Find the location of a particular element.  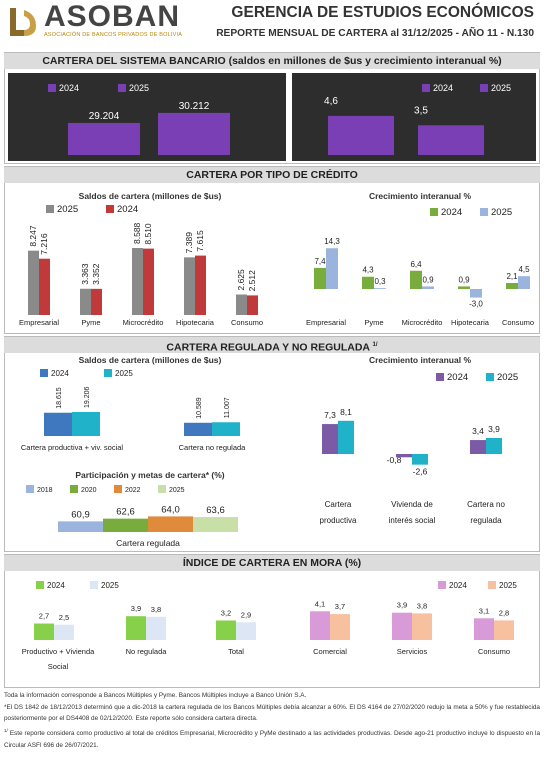

category-label: Total is located at coordinates (236, 651).